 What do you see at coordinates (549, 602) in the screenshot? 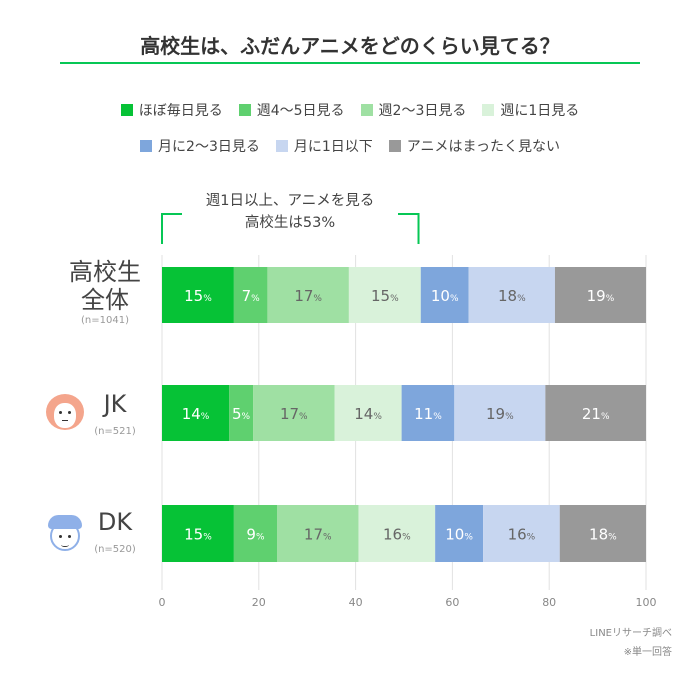
I see `x-tick-label: 80` at bounding box center [549, 602].